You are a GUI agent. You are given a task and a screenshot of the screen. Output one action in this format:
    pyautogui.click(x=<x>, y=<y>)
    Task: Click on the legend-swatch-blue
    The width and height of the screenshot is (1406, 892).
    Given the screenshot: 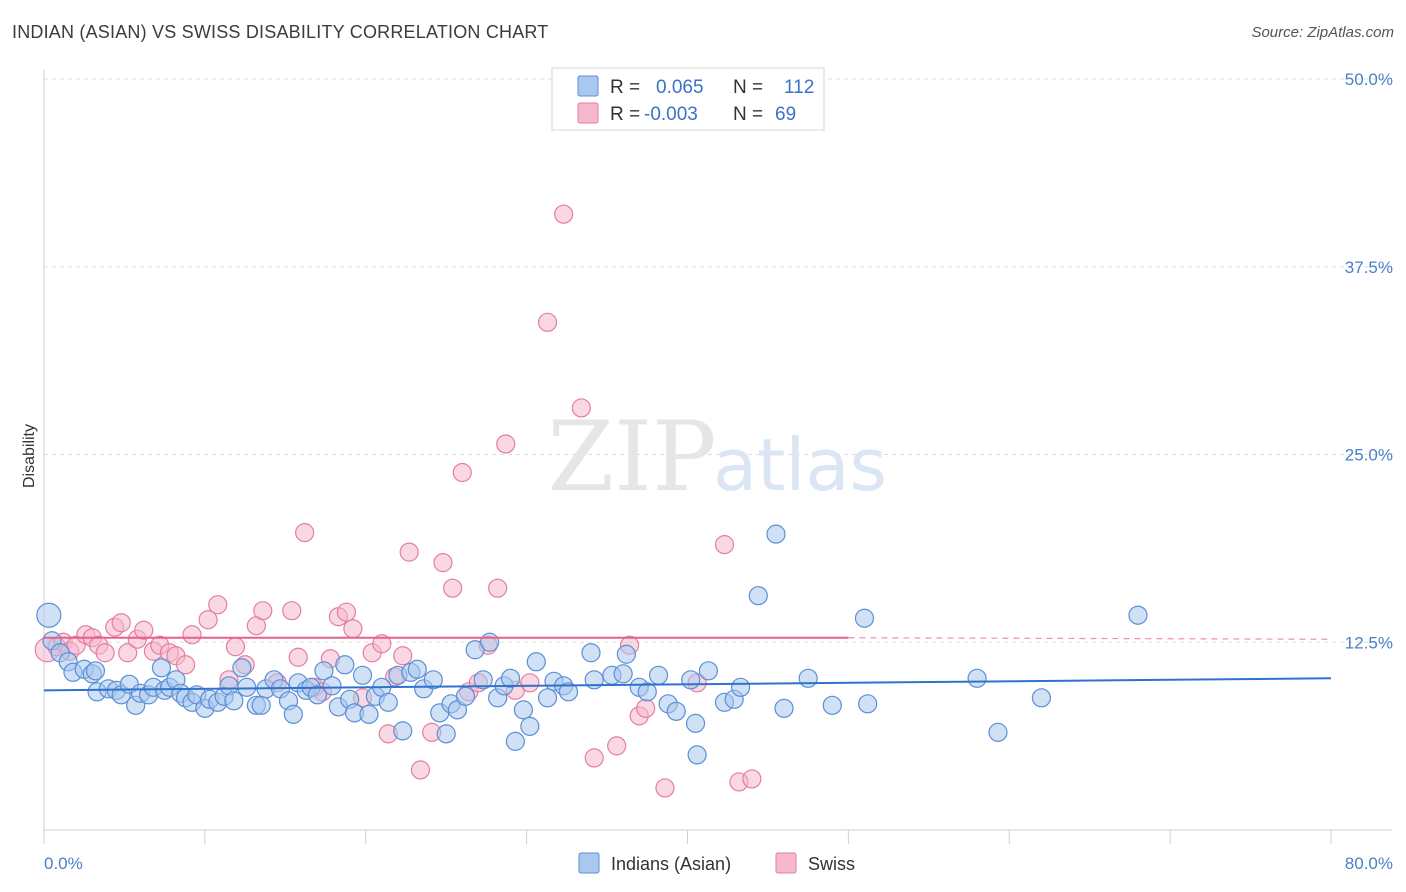 What is the action you would take?
    pyautogui.click(x=588, y=86)
    